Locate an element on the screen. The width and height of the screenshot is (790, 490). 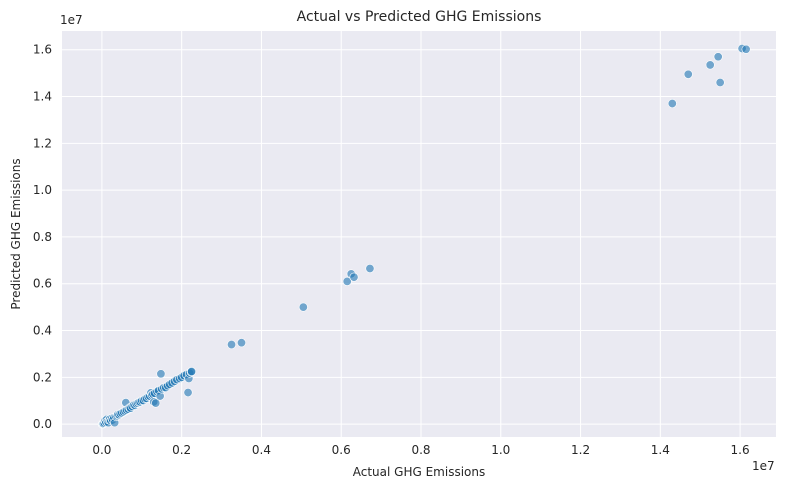
y-tick-label: 0.8 is located at coordinates (42, 237).